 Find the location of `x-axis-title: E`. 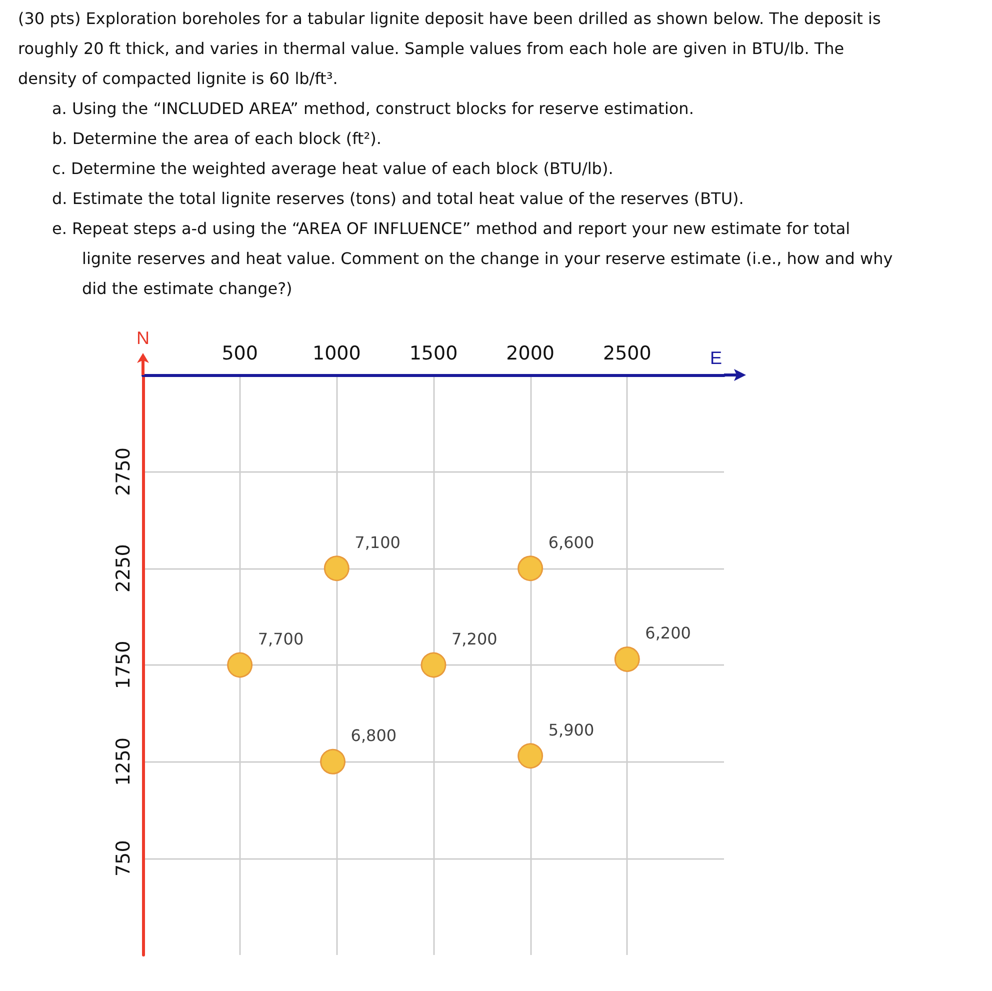

x-axis-title: E is located at coordinates (716, 358).